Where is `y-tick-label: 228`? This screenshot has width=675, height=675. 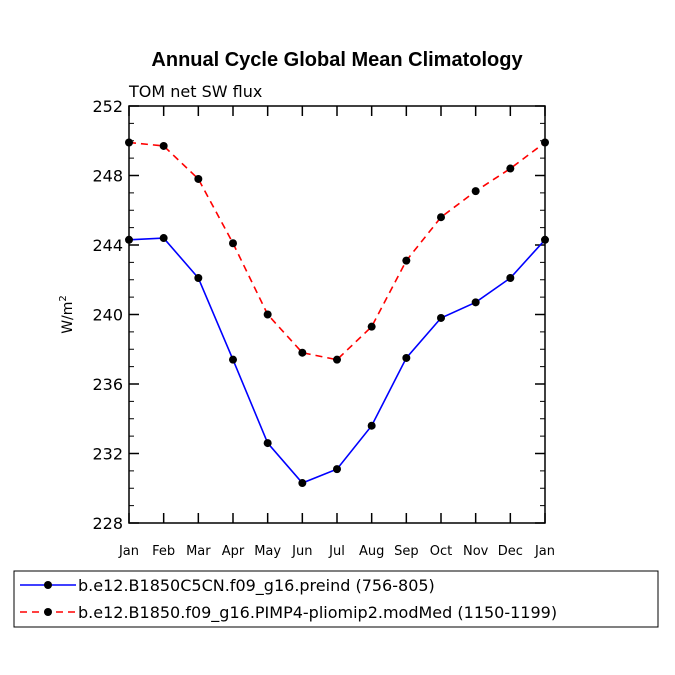
y-tick-label: 228 is located at coordinates (107, 523).